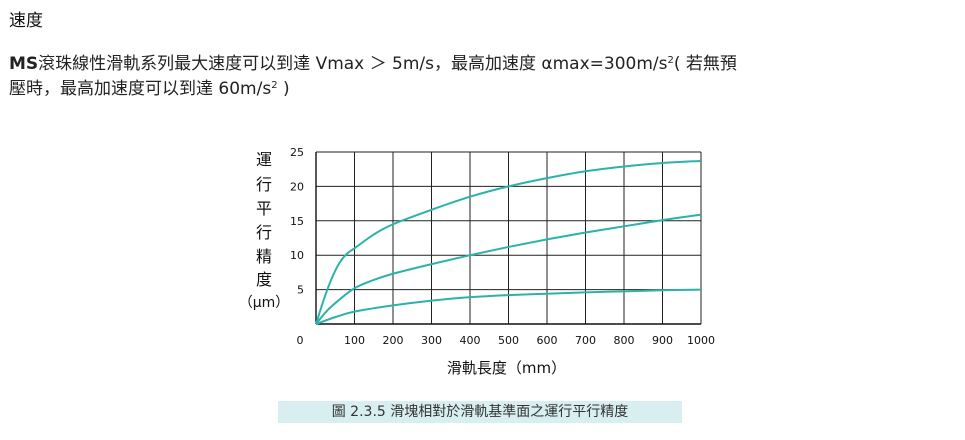 The width and height of the screenshot is (965, 440). Describe the element at coordinates (585, 340) in the screenshot. I see `x-tick-label: 700` at that location.